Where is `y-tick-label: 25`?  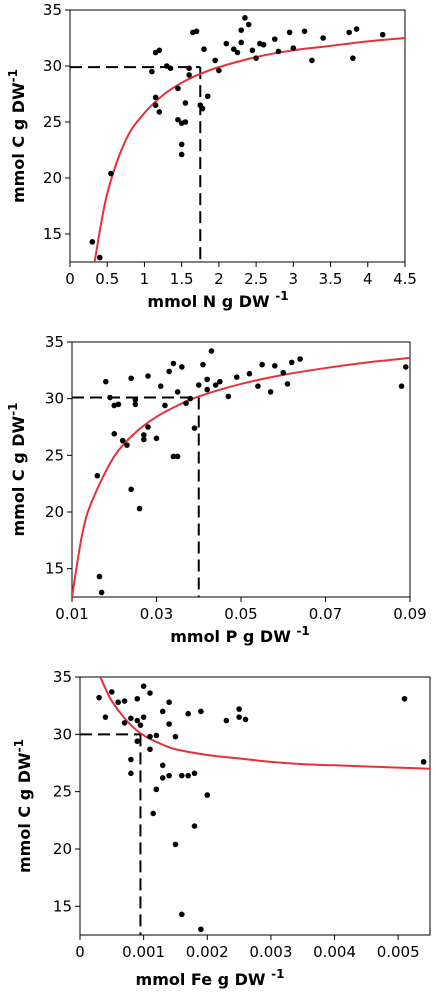
y-tick-label: 25 is located at coordinates (52, 122).